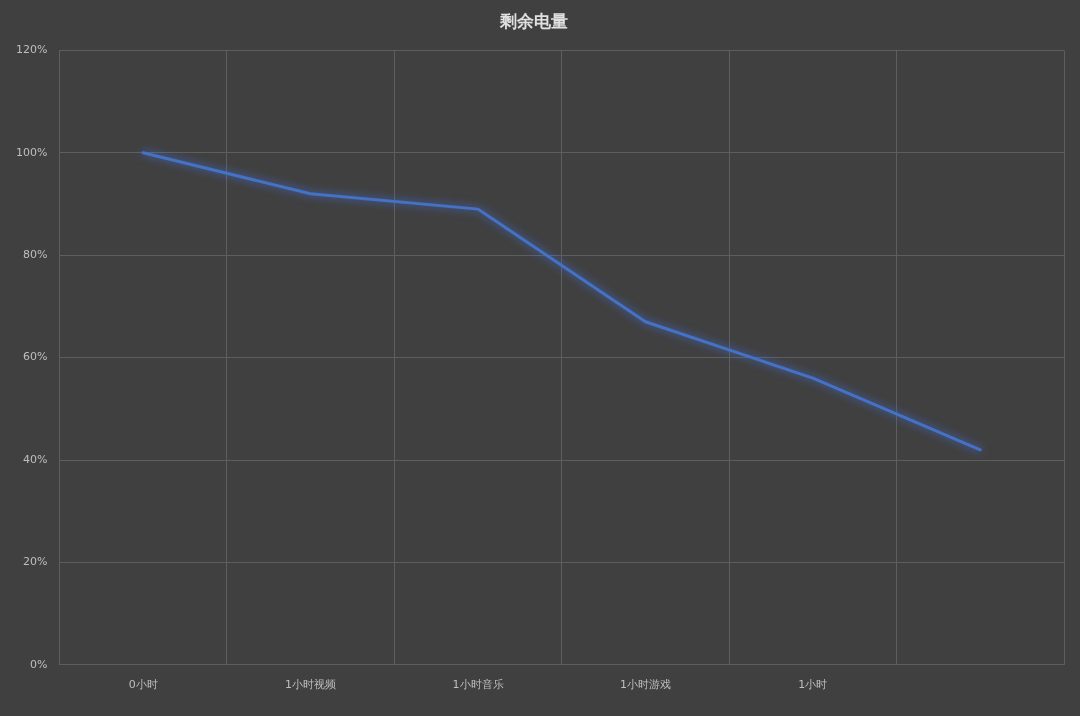  I want to click on y-tick-label: 80%, so click(35, 255).